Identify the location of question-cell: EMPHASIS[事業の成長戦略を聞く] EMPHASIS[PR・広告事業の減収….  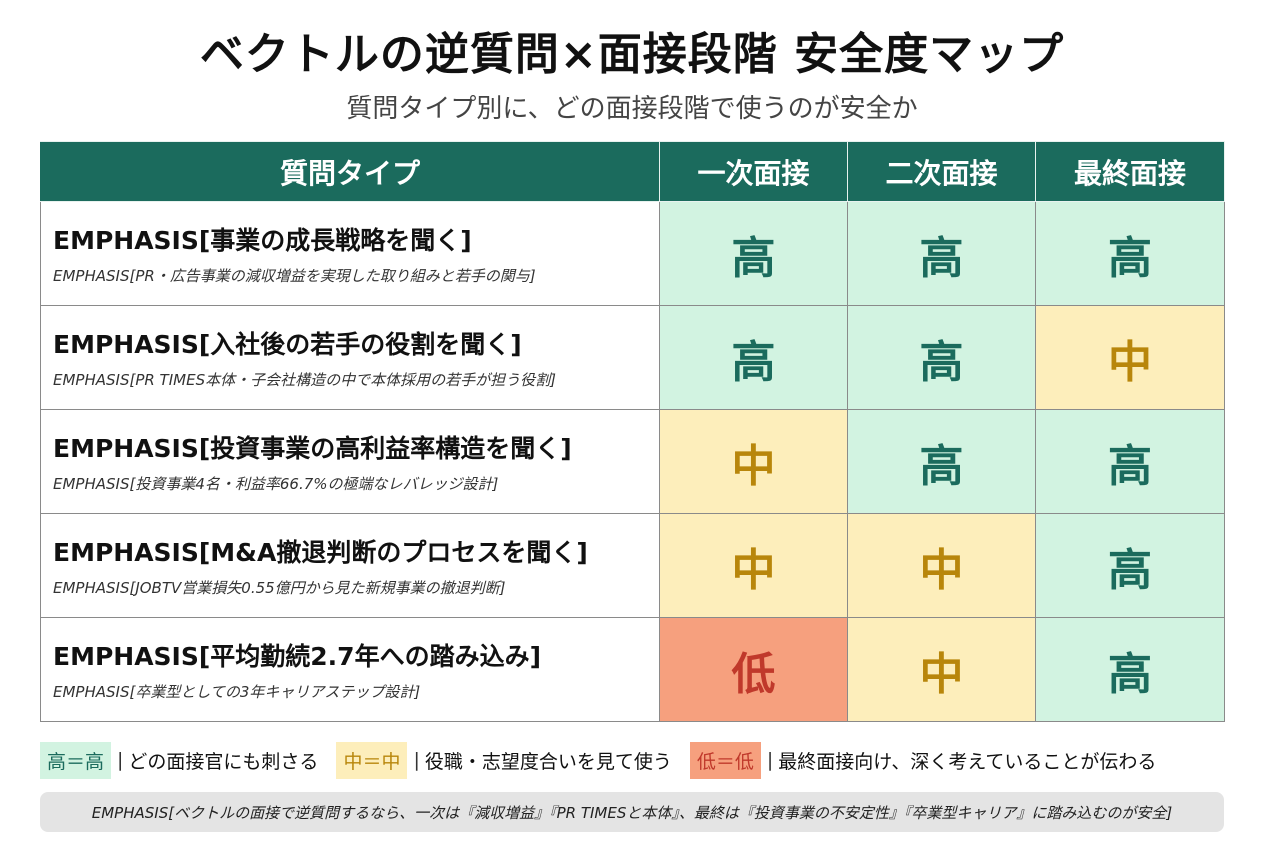
(350, 253).